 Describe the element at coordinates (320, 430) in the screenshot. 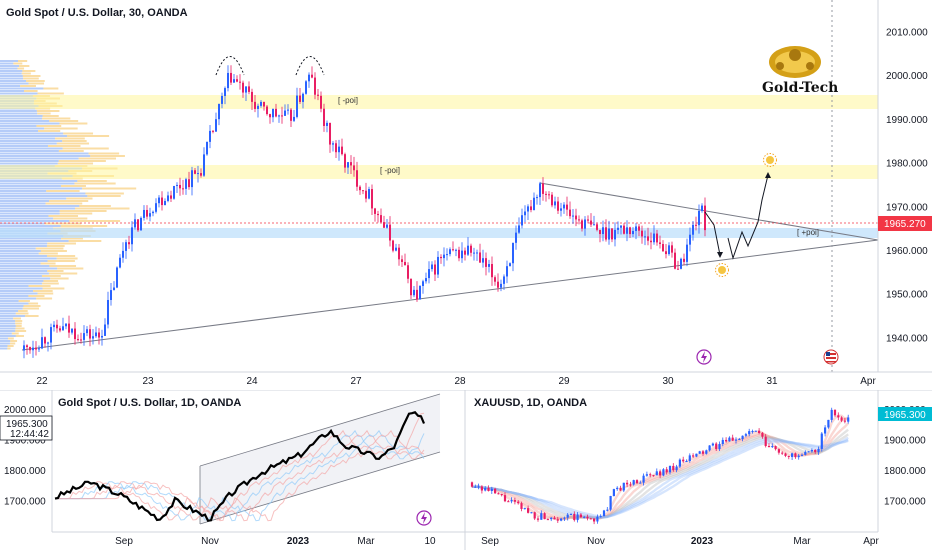

I see `channel-upper-line` at that location.